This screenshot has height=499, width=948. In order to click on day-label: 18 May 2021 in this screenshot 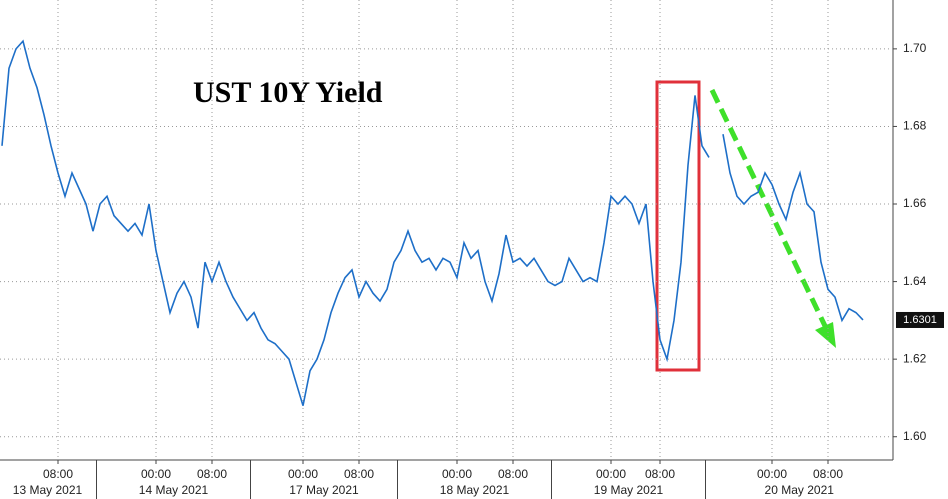, I will do `click(475, 490)`.